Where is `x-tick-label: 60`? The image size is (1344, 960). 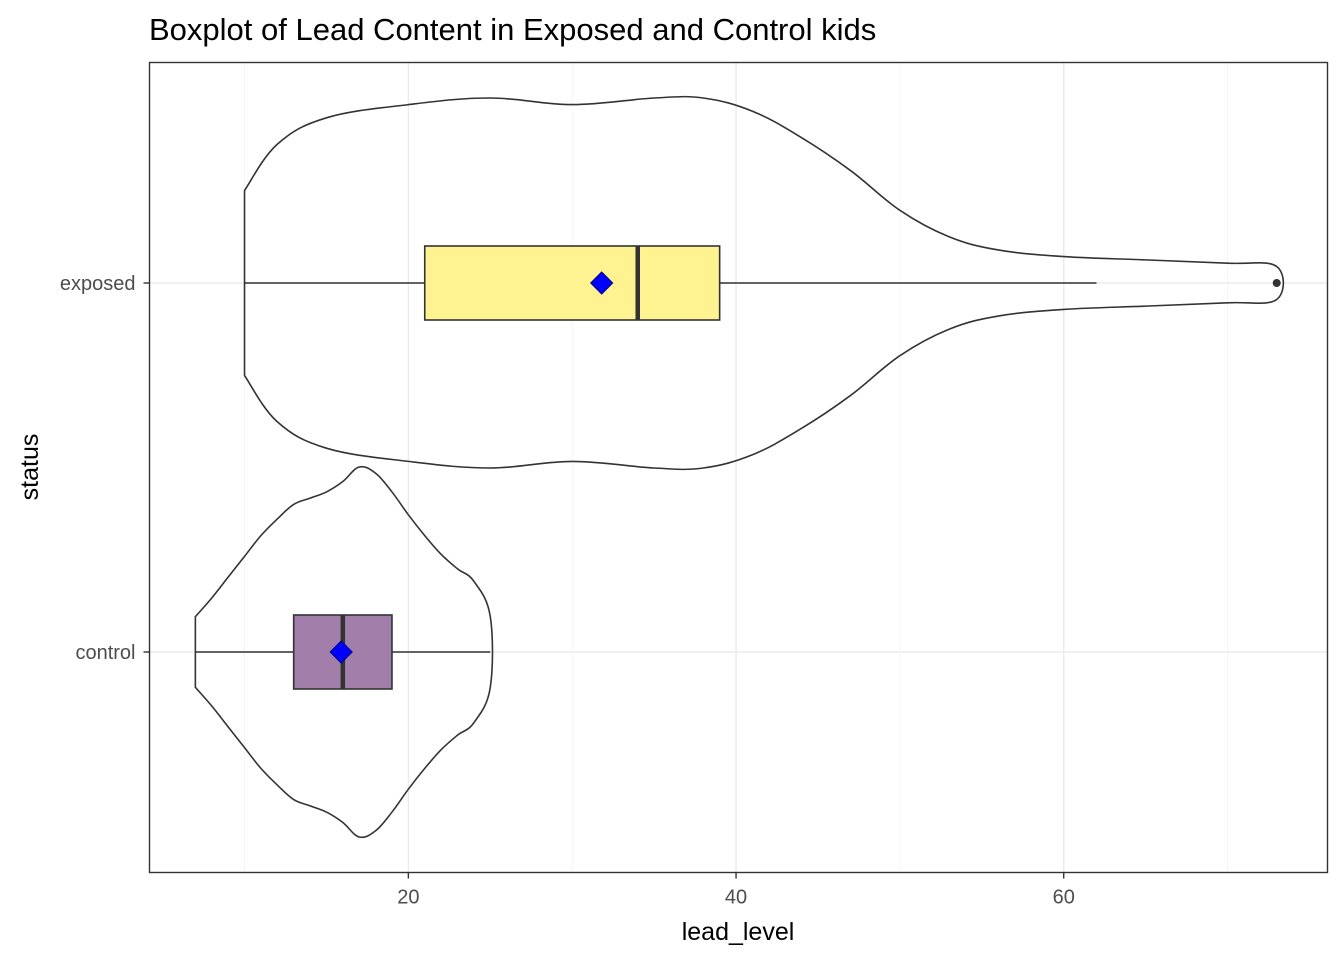 x-tick-label: 60 is located at coordinates (1064, 898).